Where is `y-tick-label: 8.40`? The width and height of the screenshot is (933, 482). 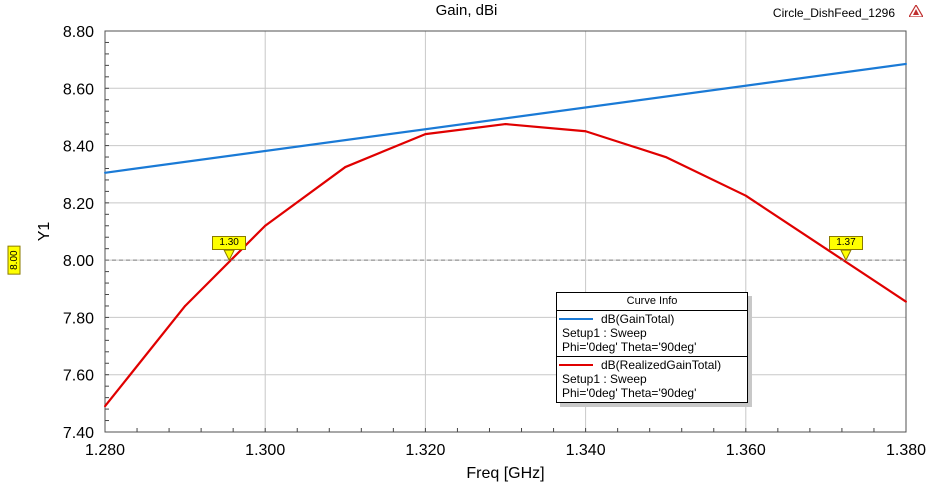 y-tick-label: 8.40 is located at coordinates (78, 147).